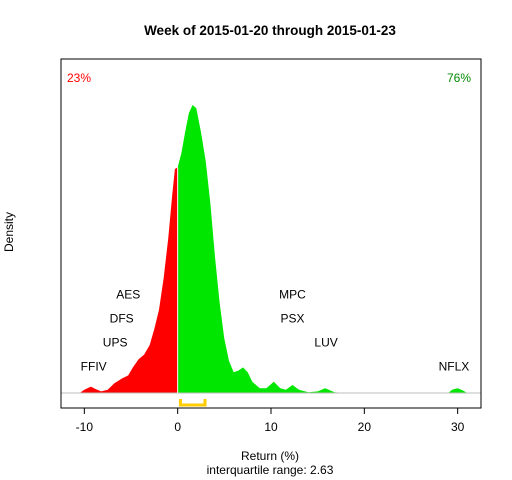 The image size is (512, 480). I want to click on x-tick-label: 20, so click(365, 427).